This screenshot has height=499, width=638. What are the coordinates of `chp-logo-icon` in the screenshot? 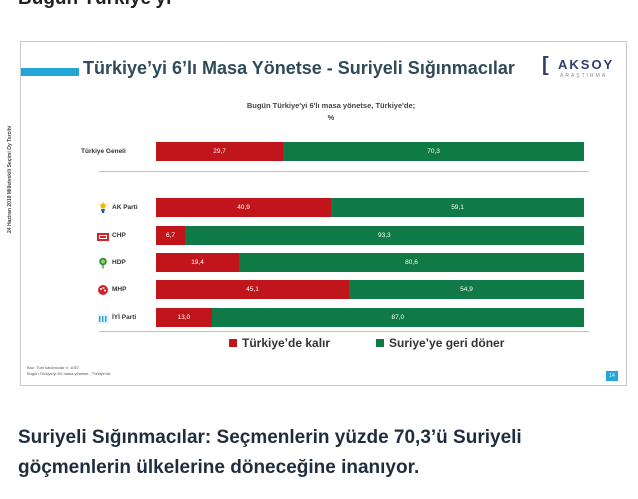 It's located at (103, 235).